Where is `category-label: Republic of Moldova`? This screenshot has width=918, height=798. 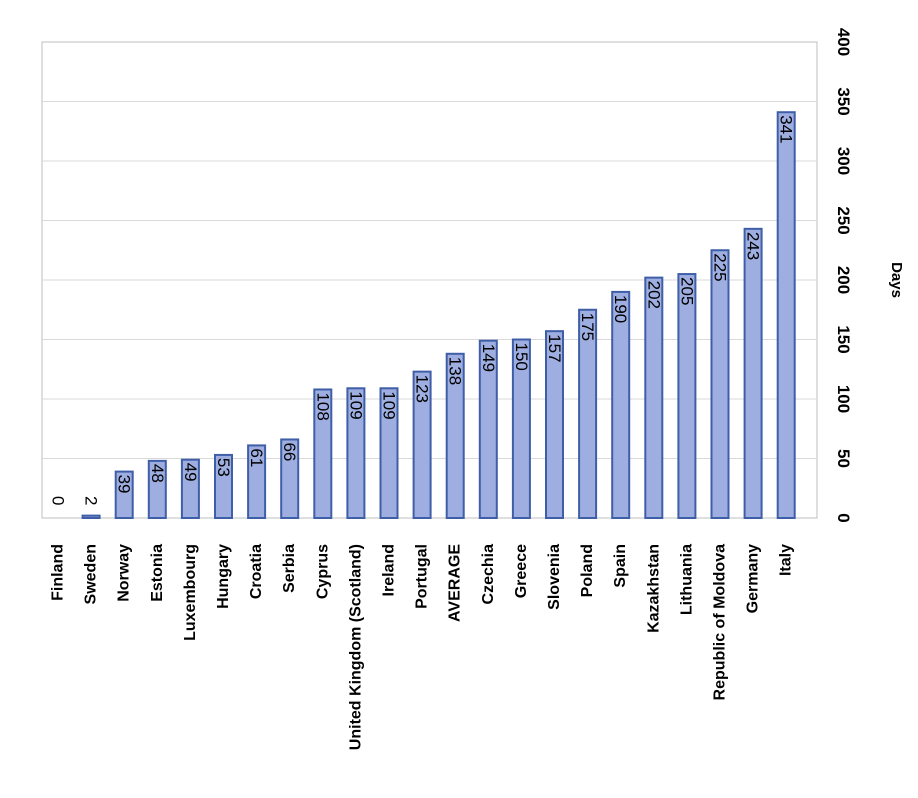 category-label: Republic of Moldova is located at coordinates (720, 622).